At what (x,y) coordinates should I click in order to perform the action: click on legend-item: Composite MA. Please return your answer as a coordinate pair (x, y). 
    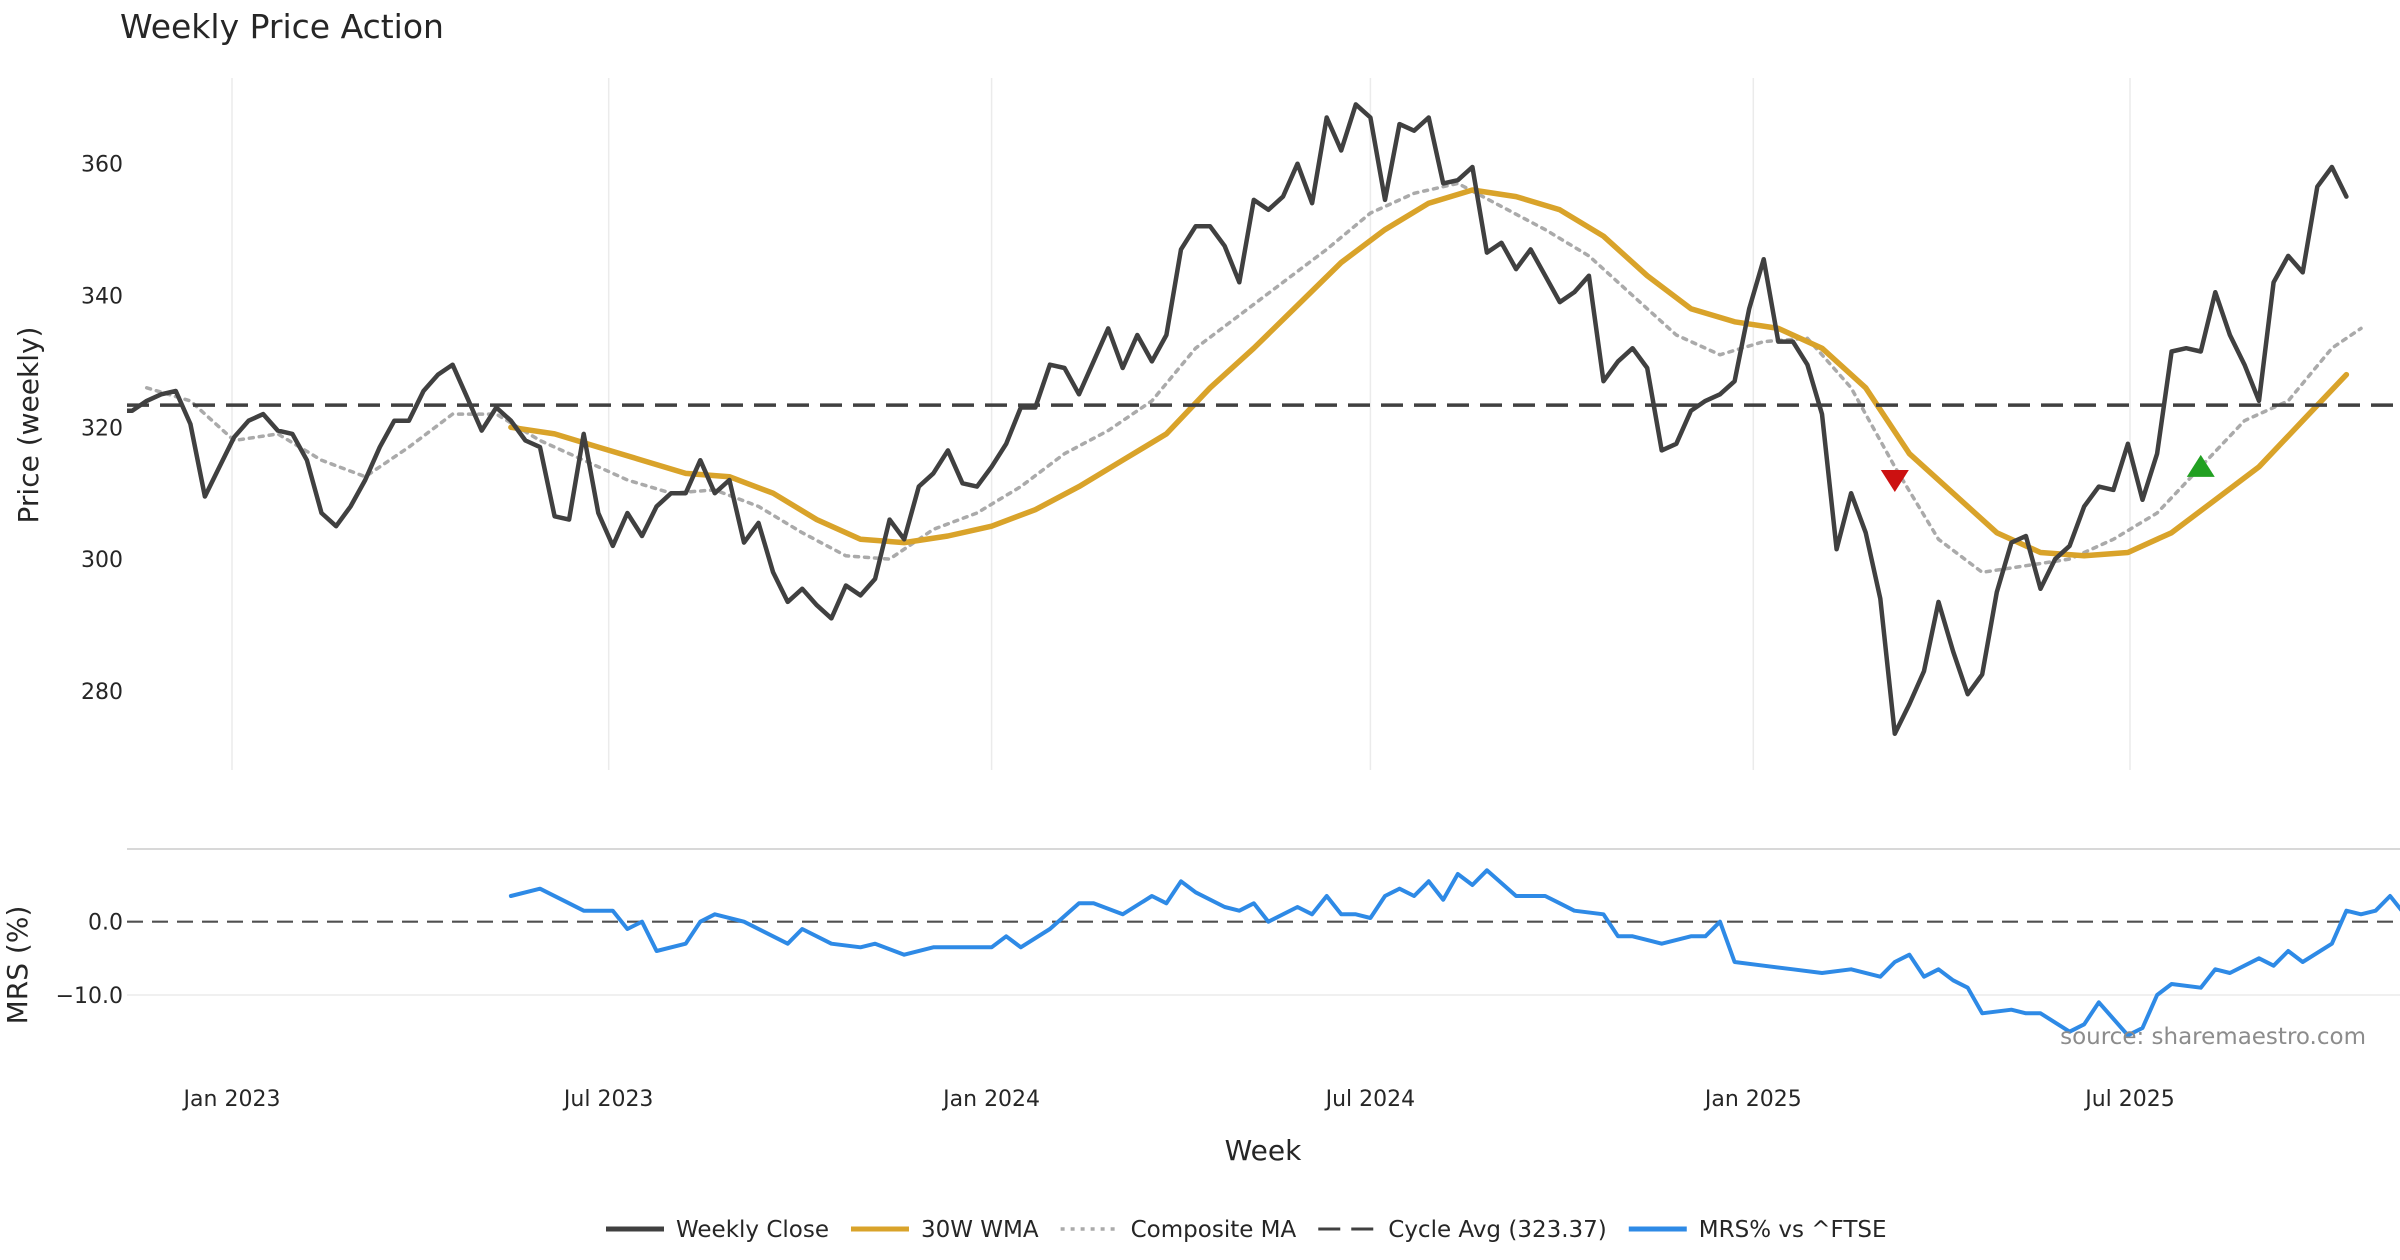
    Looking at the image, I should click on (1178, 1230).